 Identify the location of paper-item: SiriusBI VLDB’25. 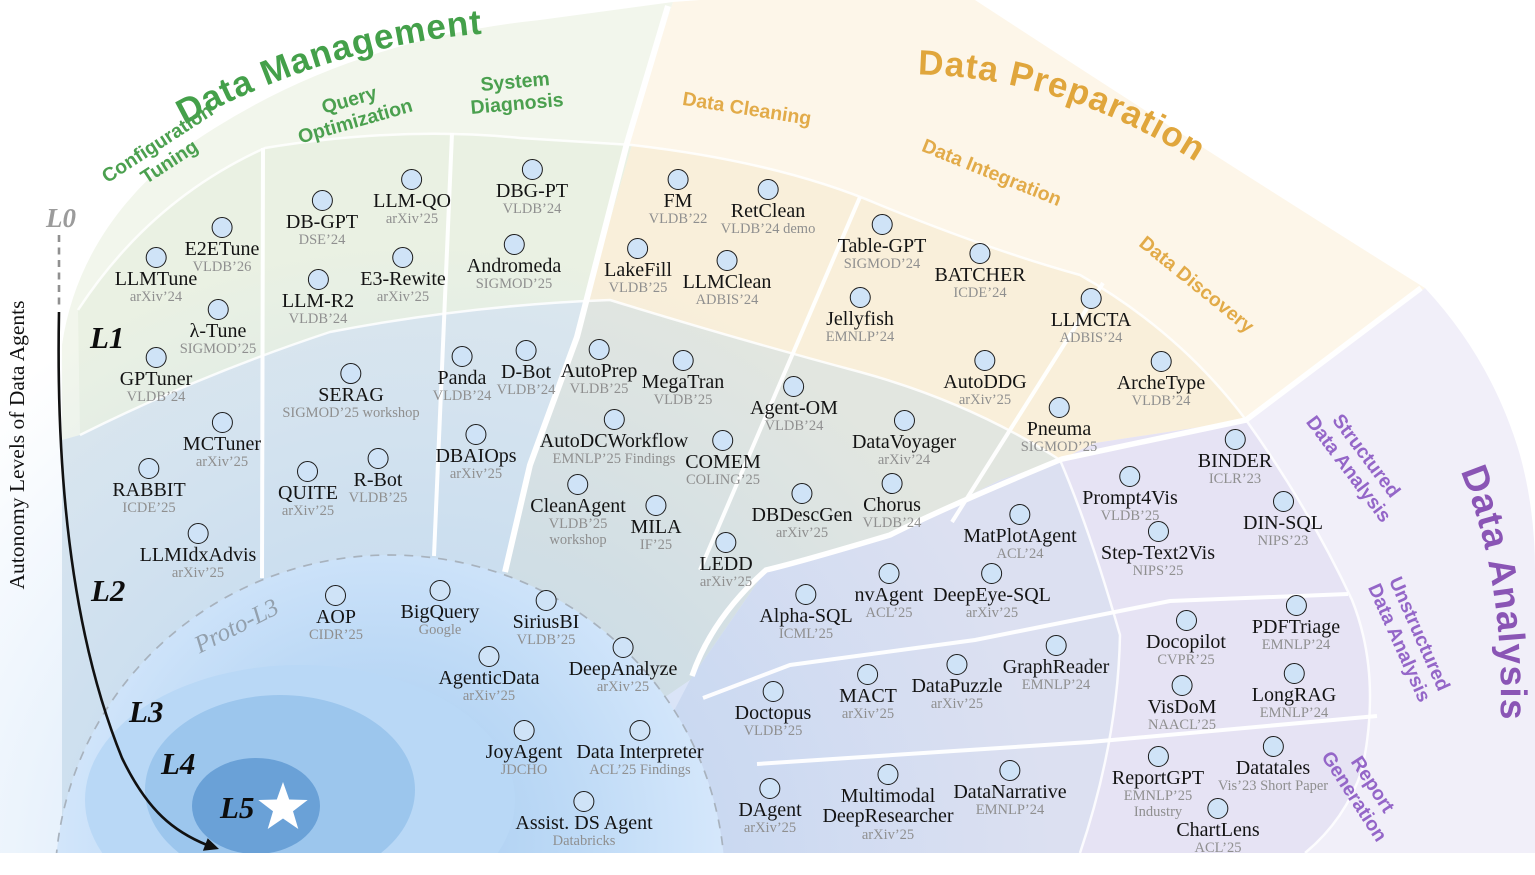
(546, 619).